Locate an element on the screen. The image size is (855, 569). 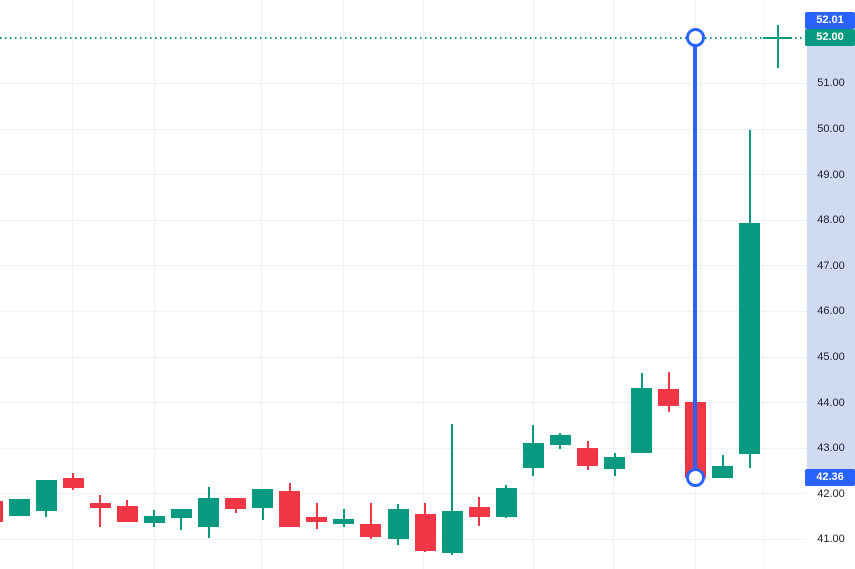
price-tick-label: 45.00 is located at coordinates (831, 357).